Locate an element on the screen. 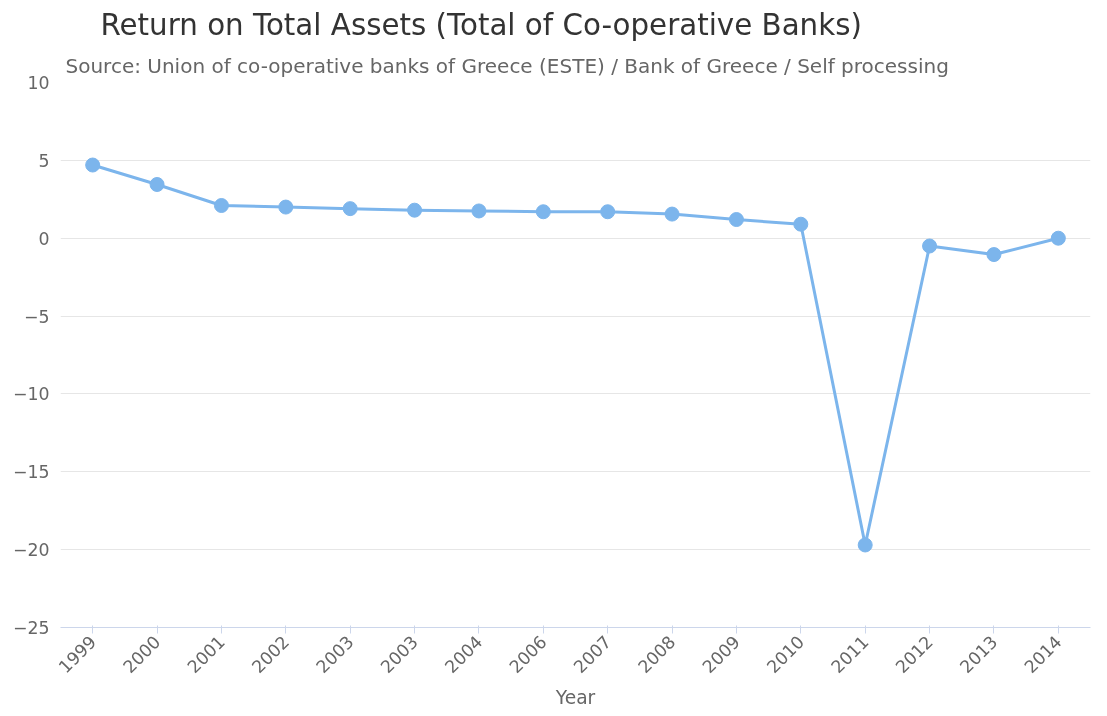  y-tick-label: 0 is located at coordinates (44, 238).